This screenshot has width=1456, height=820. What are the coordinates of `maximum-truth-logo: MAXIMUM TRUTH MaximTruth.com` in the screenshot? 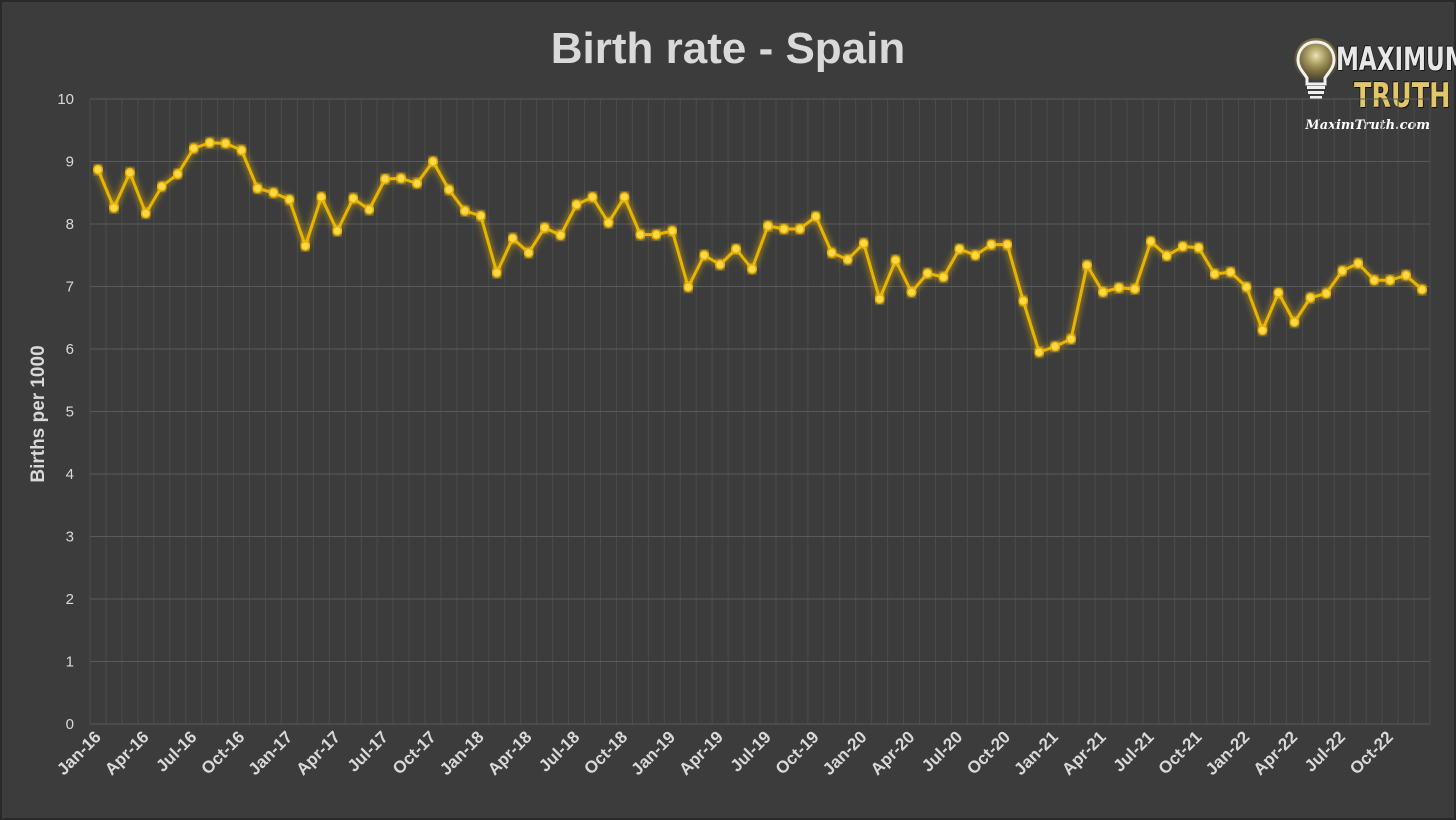 It's located at (1374, 84).